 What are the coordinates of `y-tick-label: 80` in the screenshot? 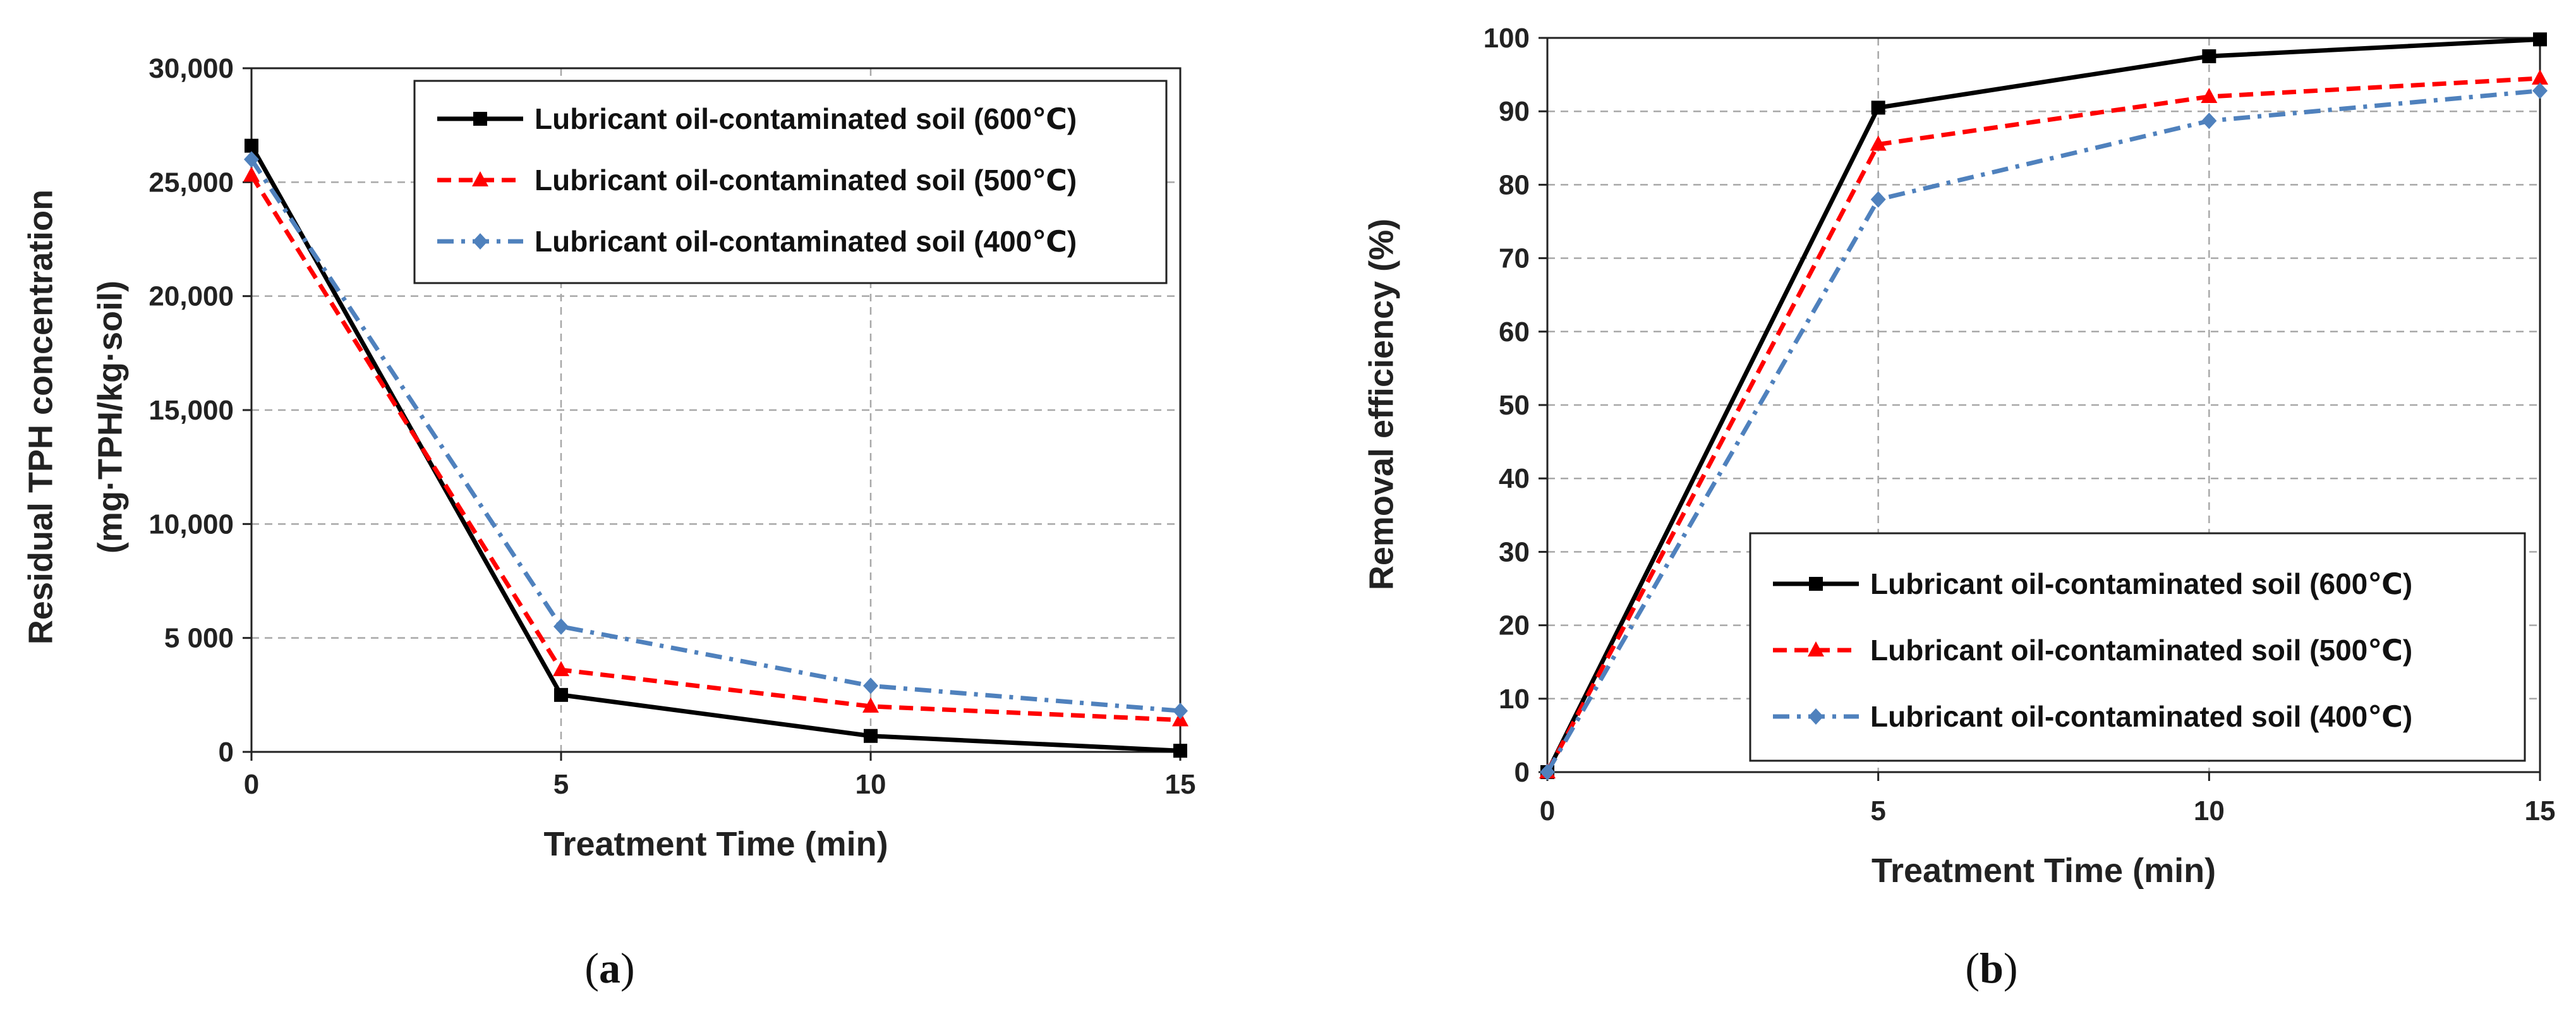 It's located at (1514, 184).